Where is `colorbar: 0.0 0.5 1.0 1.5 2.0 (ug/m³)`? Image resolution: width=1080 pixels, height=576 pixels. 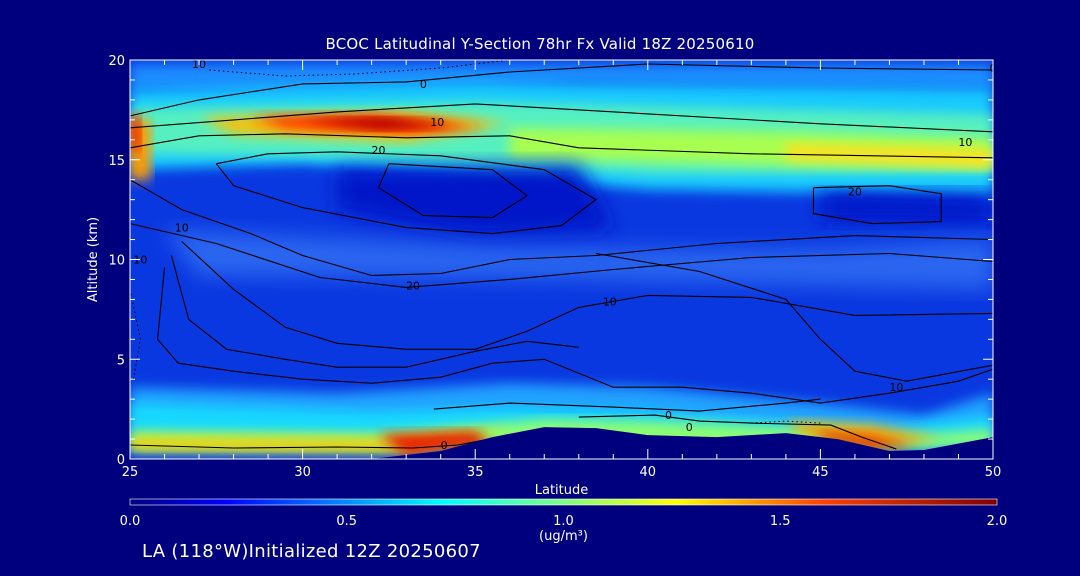
colorbar: 0.0 0.5 1.0 1.5 2.0 (ug/m³) is located at coordinates (564, 521).